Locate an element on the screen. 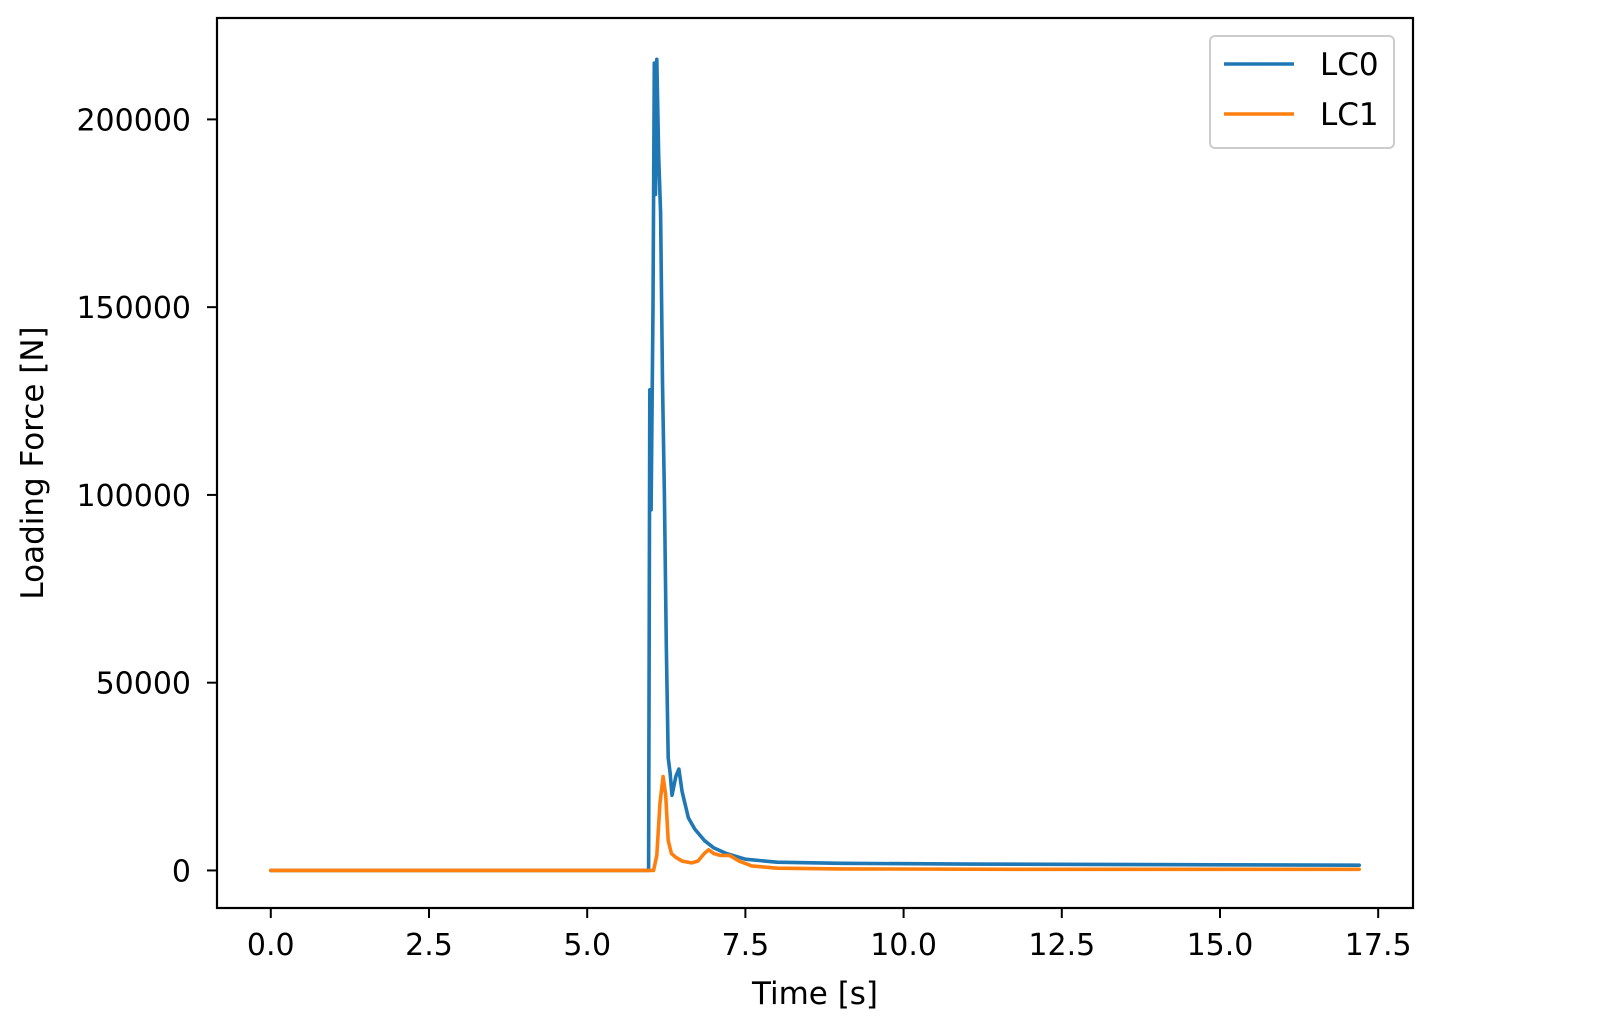  y-tick-label: 0 is located at coordinates (181, 871).